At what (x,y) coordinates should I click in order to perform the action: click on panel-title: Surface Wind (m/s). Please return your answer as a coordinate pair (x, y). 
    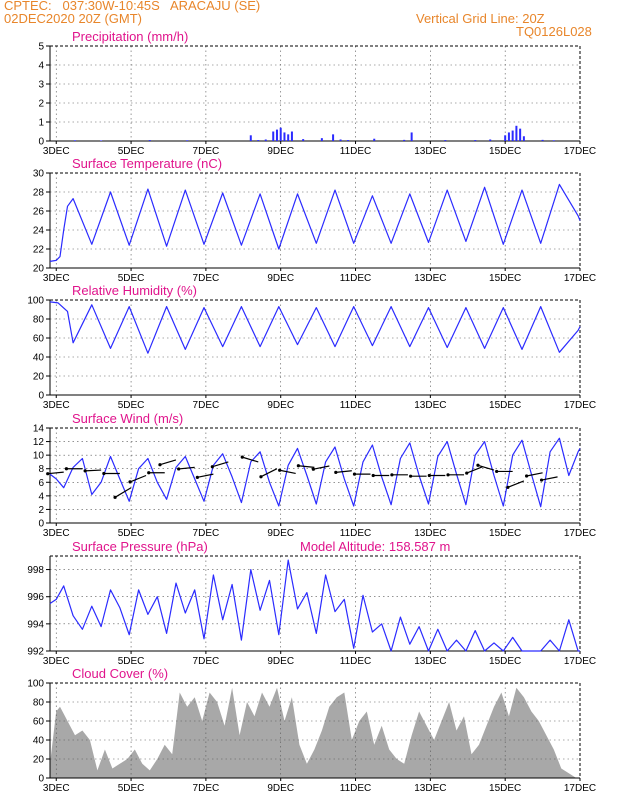
    Looking at the image, I should click on (127, 418).